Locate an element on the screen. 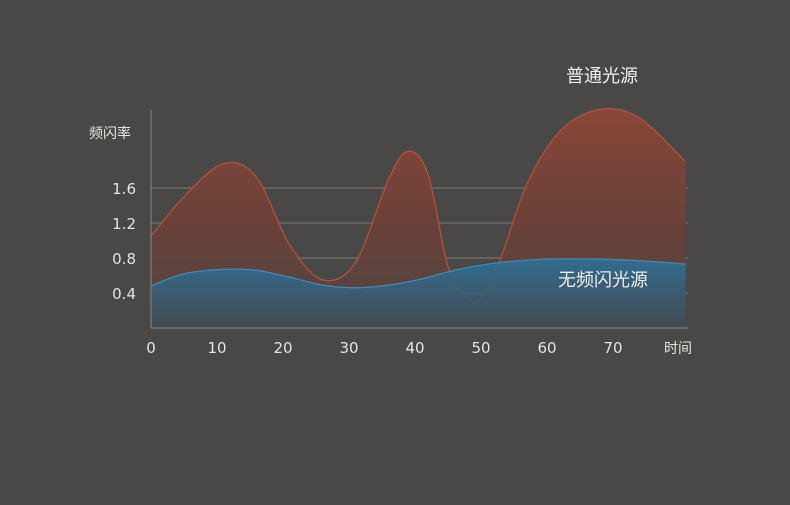  x-tick-label: 50 is located at coordinates (480, 348).